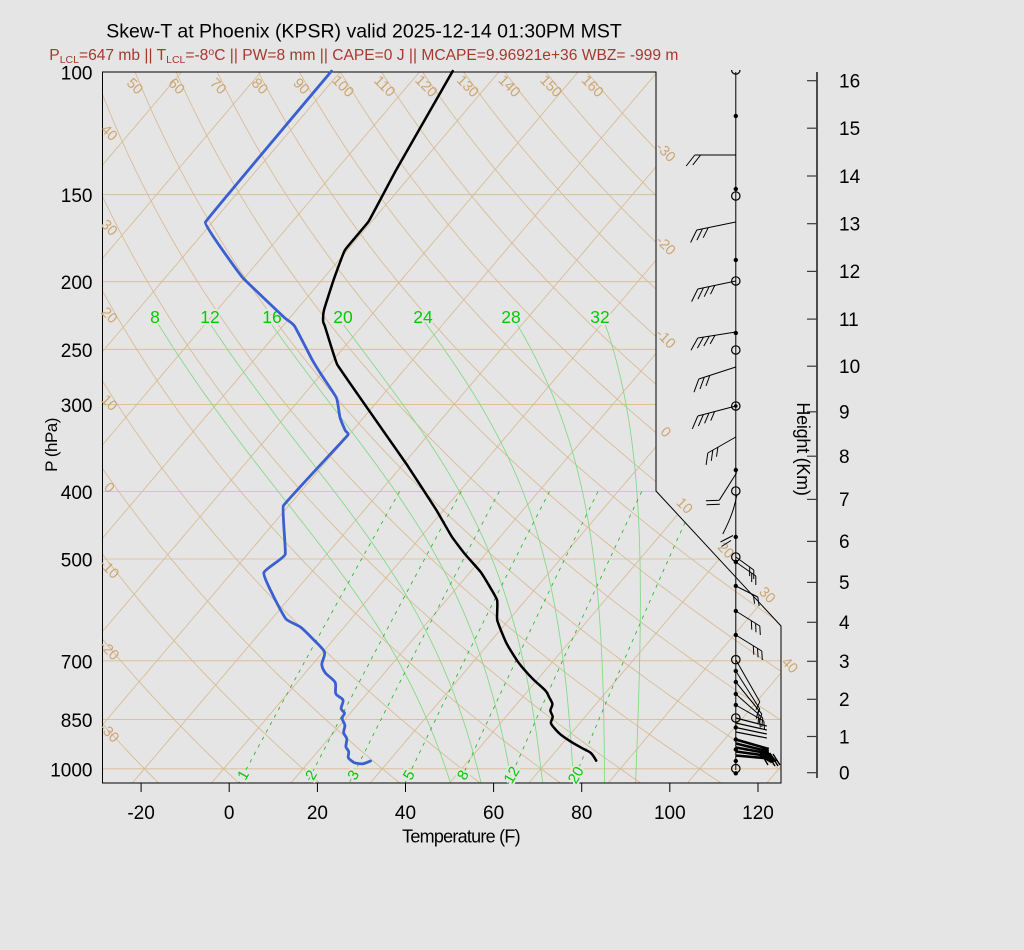 The width and height of the screenshot is (1024, 950). What do you see at coordinates (849, 225) in the screenshot?
I see `svg-text: 13` at bounding box center [849, 225].